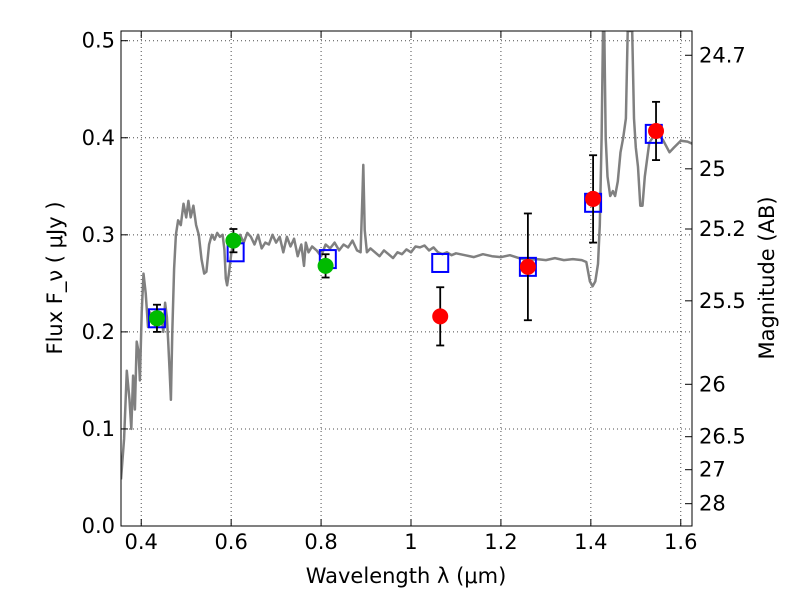  I want to click on right-tick-label: 25.2, so click(722, 229).